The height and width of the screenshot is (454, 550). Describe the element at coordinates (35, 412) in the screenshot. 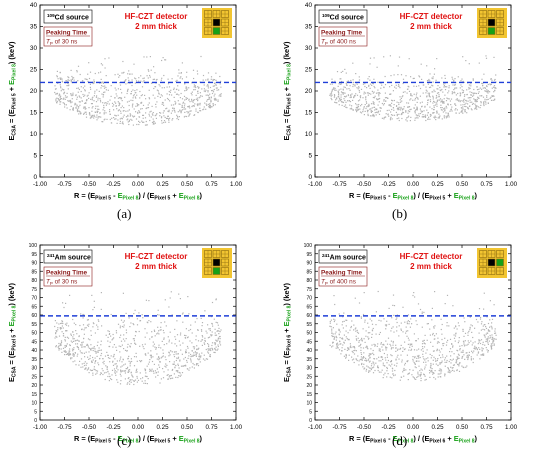

I see `y-tick-label: 5` at that location.